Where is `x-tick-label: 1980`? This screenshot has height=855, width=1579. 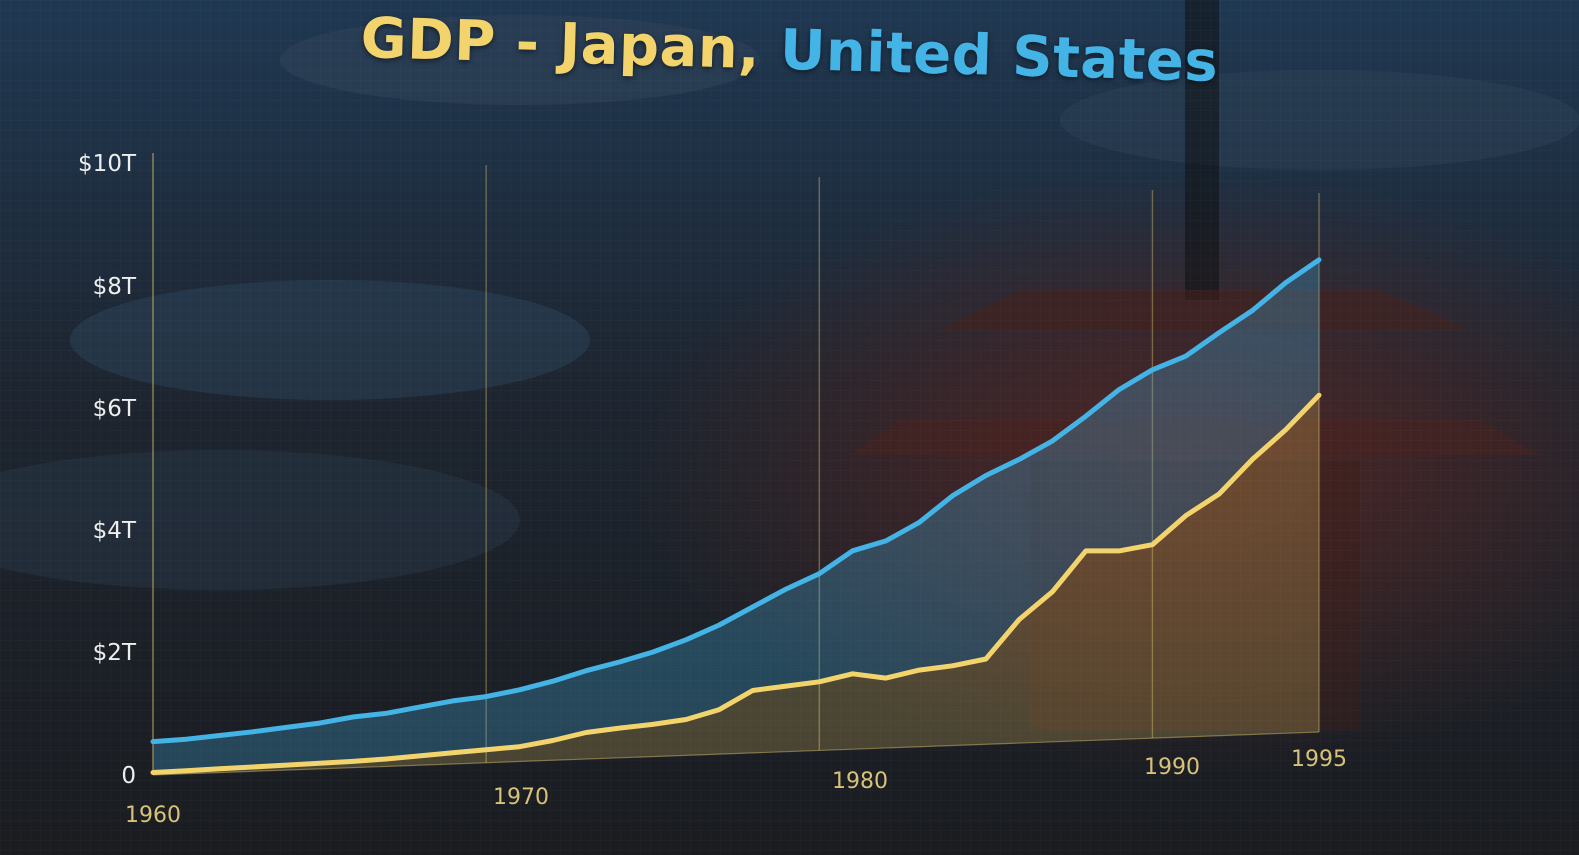
x-tick-label: 1980 is located at coordinates (860, 781).